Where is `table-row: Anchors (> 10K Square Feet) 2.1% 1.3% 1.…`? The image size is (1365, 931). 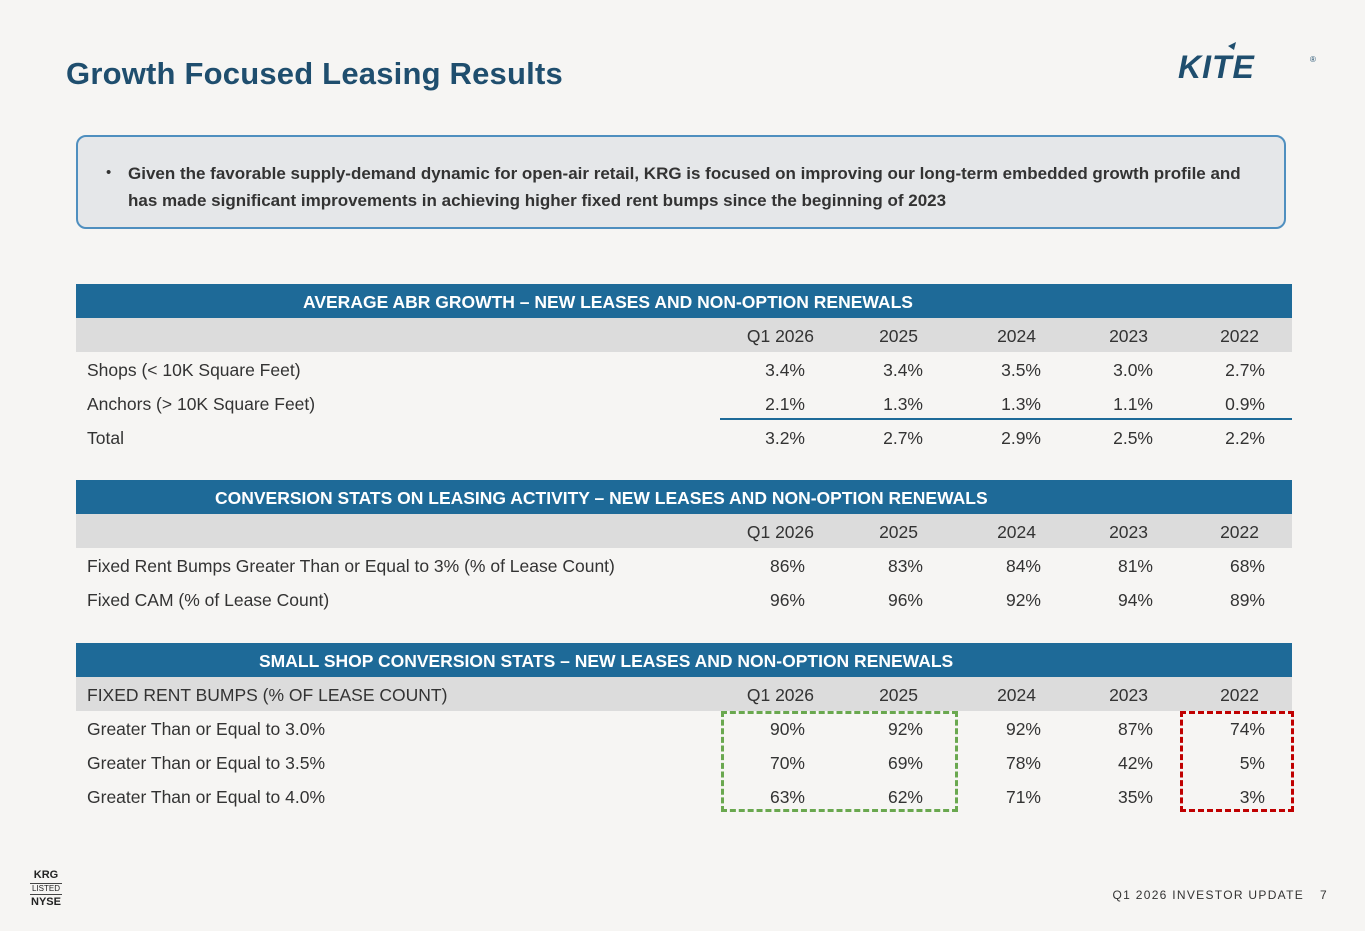 table-row: Anchors (> 10K Square Feet) 2.1% 1.3% 1.… is located at coordinates (684, 403).